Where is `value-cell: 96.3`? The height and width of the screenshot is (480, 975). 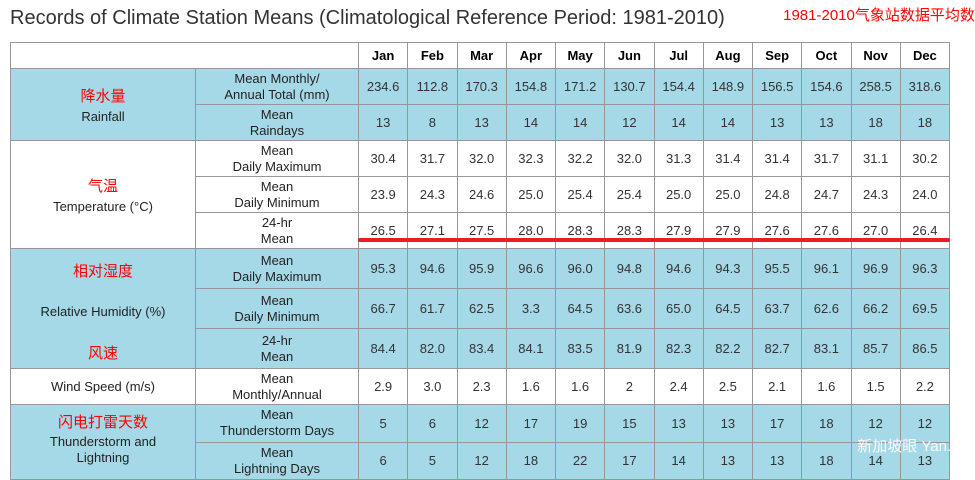
value-cell: 96.3 is located at coordinates (925, 268).